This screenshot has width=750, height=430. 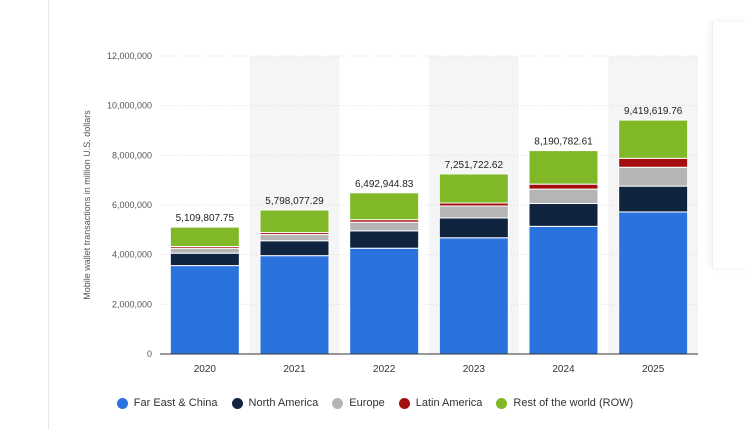 I want to click on side-panel, so click(x=731, y=145).